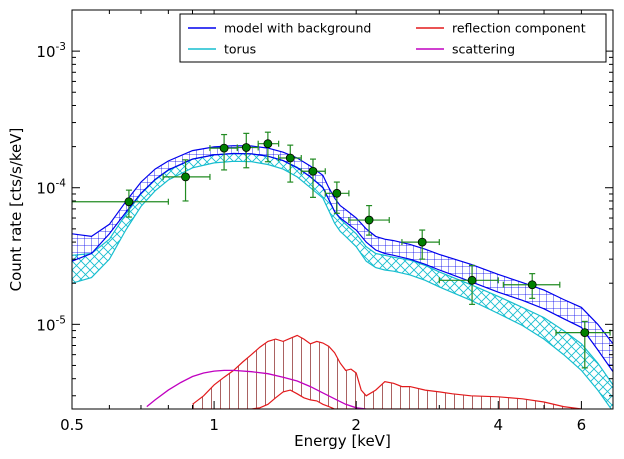 The width and height of the screenshot is (624, 459). What do you see at coordinates (342, 441) in the screenshot?
I see `x-axis-label: Energy [keV]` at bounding box center [342, 441].